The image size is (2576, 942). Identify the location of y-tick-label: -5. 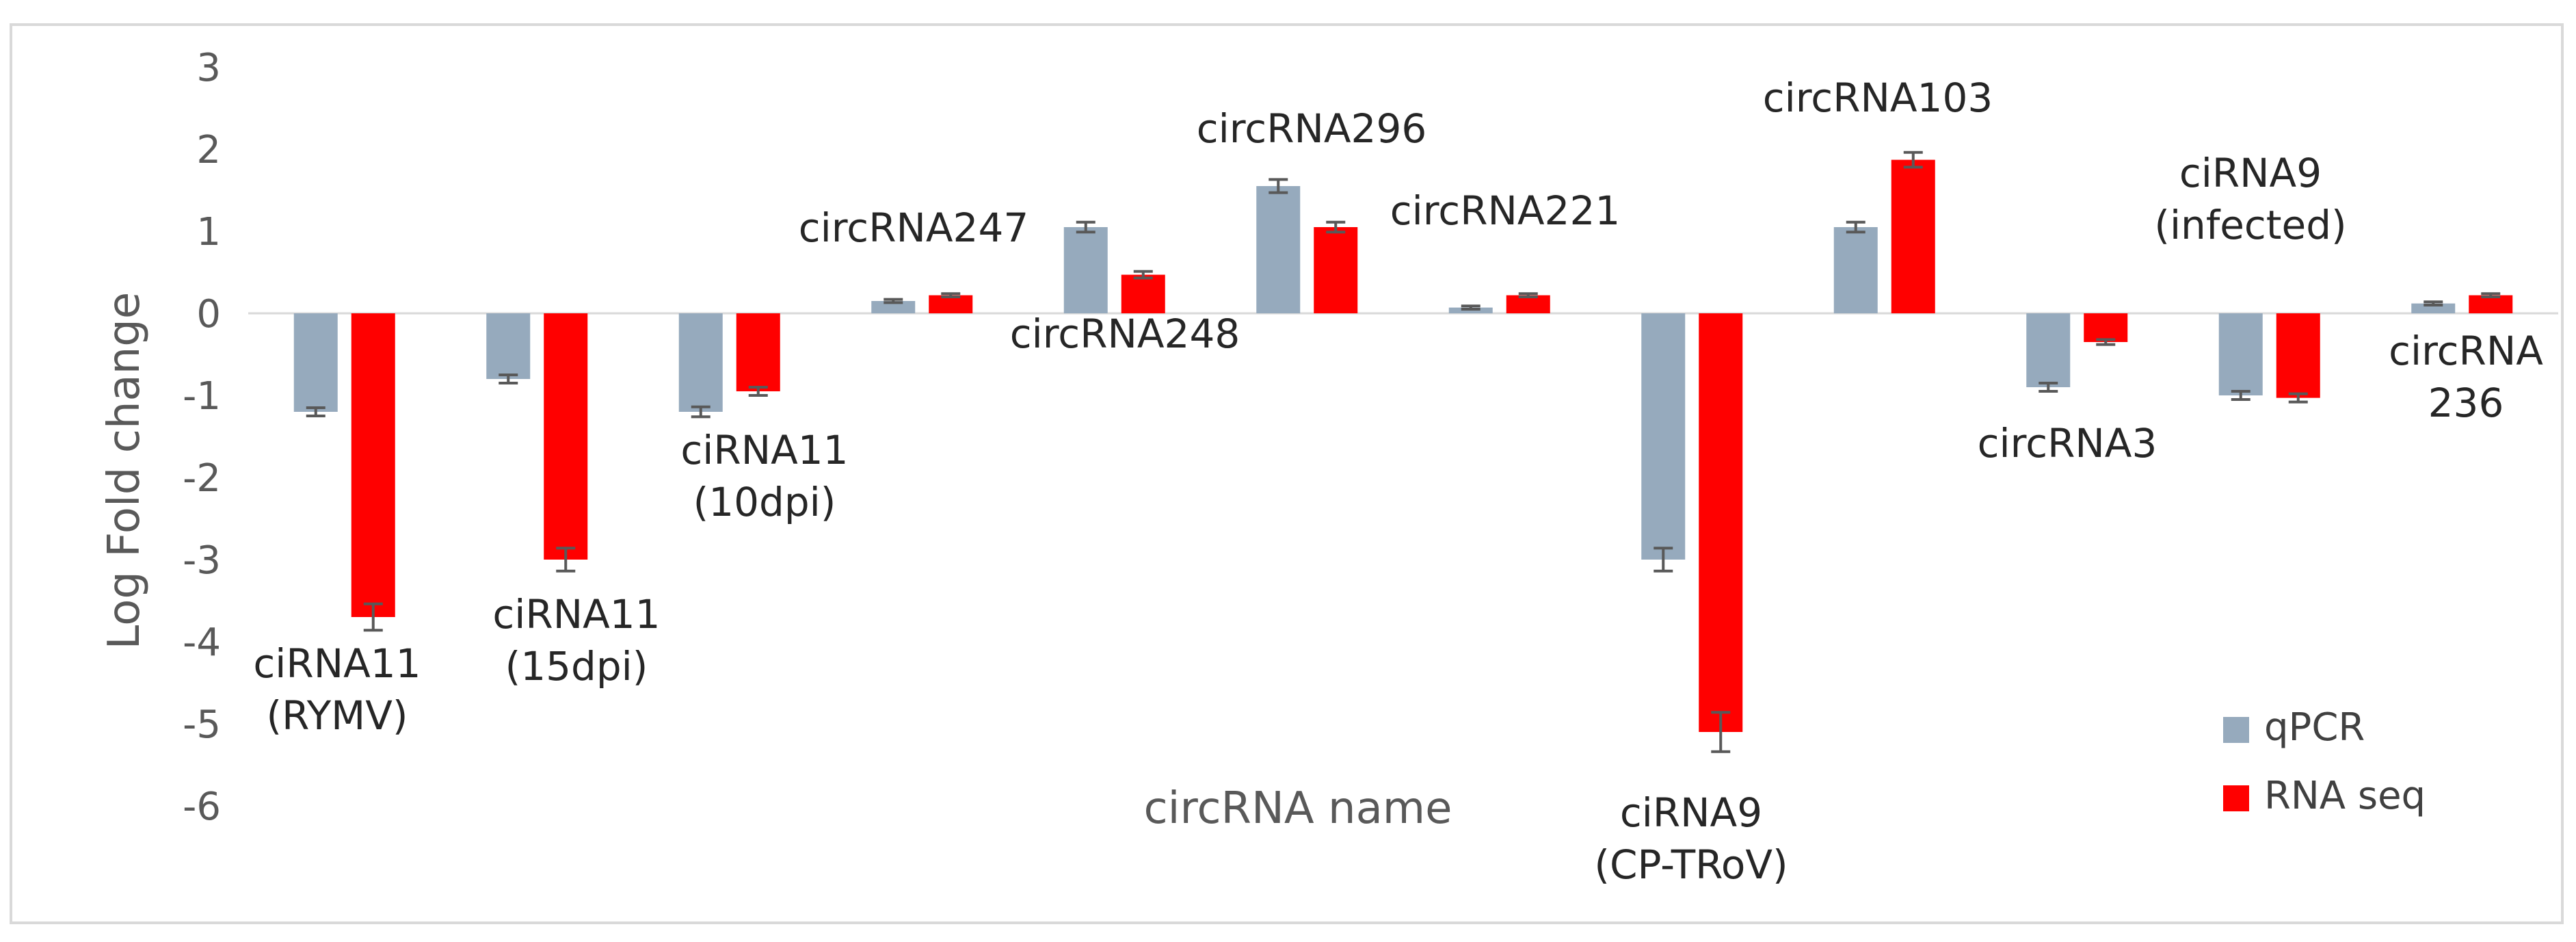
(202, 725).